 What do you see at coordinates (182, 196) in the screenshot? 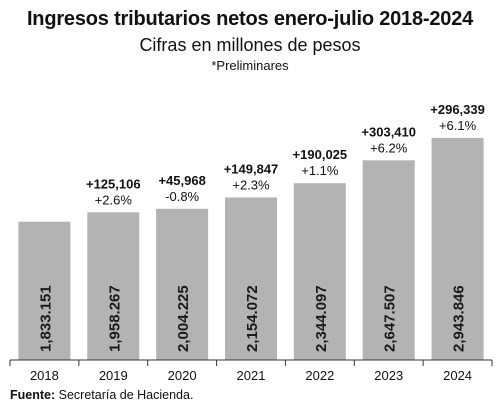
I see `change-pct-label: -0.8%` at bounding box center [182, 196].